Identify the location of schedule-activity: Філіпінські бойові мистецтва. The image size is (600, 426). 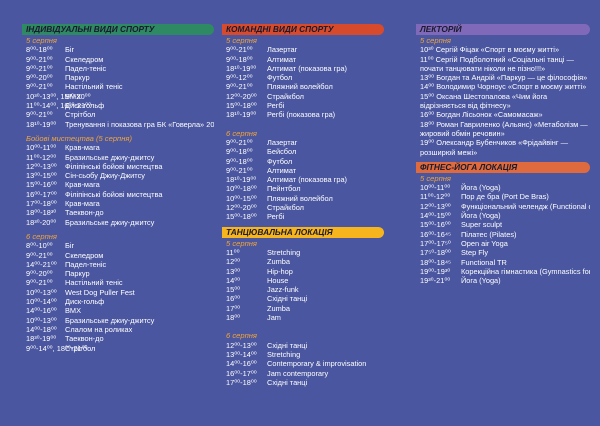
(114, 166).